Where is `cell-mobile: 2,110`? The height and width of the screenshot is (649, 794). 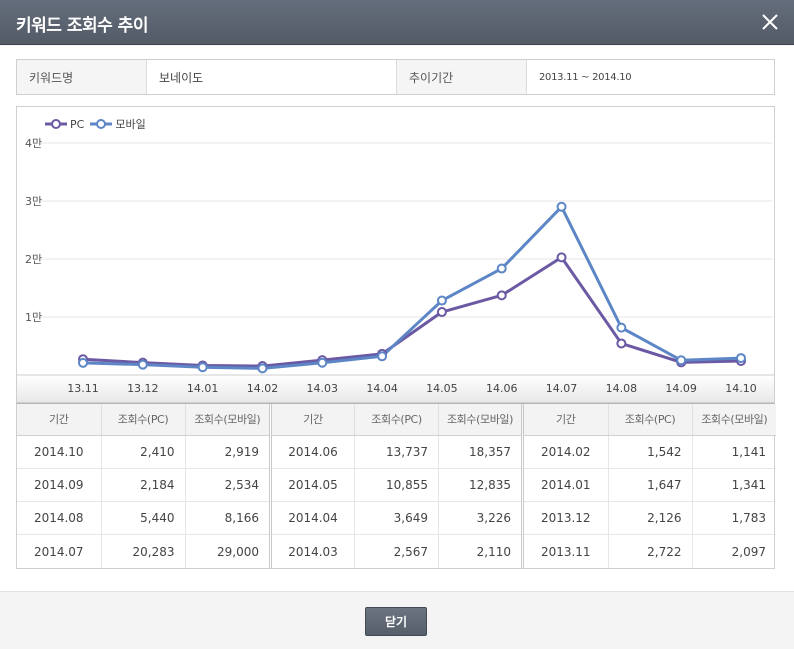
cell-mobile: 2,110 is located at coordinates (493, 551).